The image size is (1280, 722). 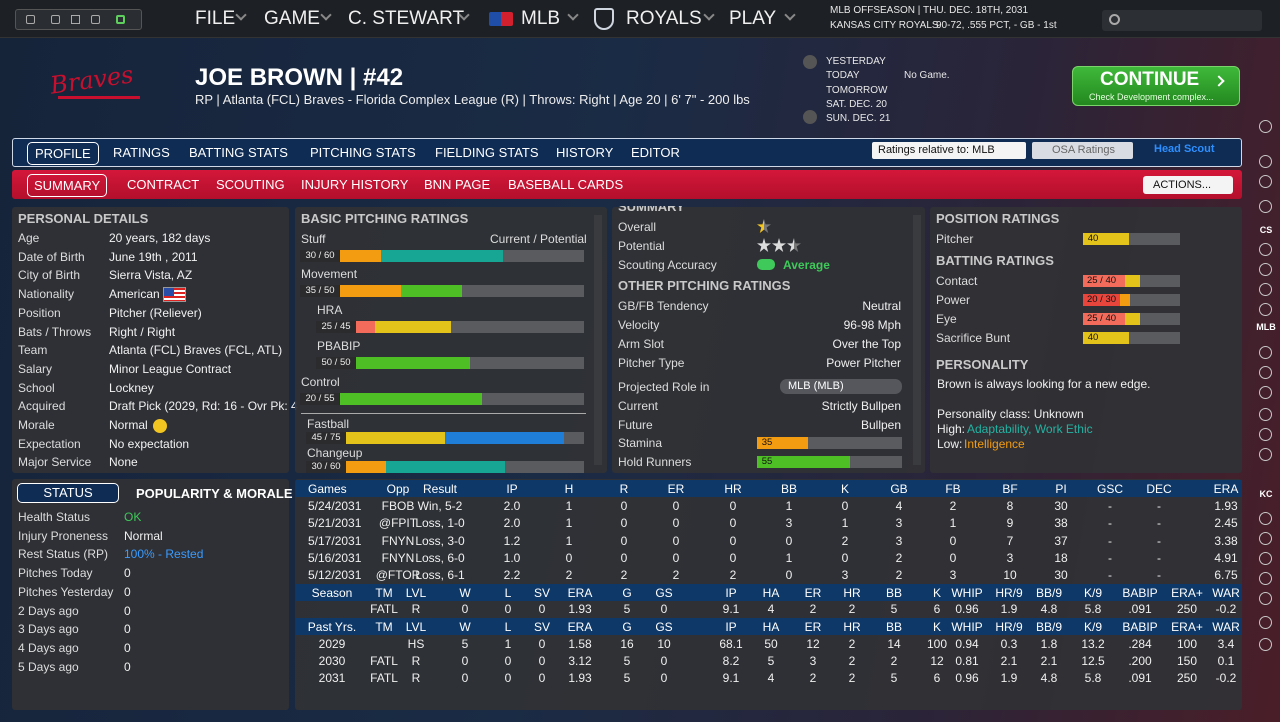 What do you see at coordinates (1182, 20) in the screenshot?
I see `search-box` at bounding box center [1182, 20].